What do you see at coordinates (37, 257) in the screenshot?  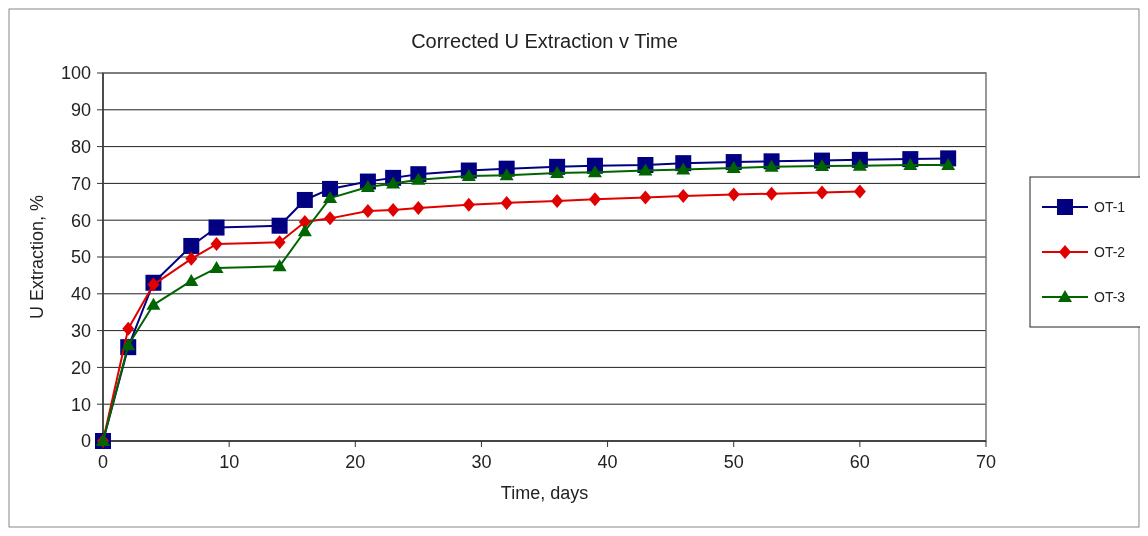 I see `y-axis-title: U Extraction, %` at bounding box center [37, 257].